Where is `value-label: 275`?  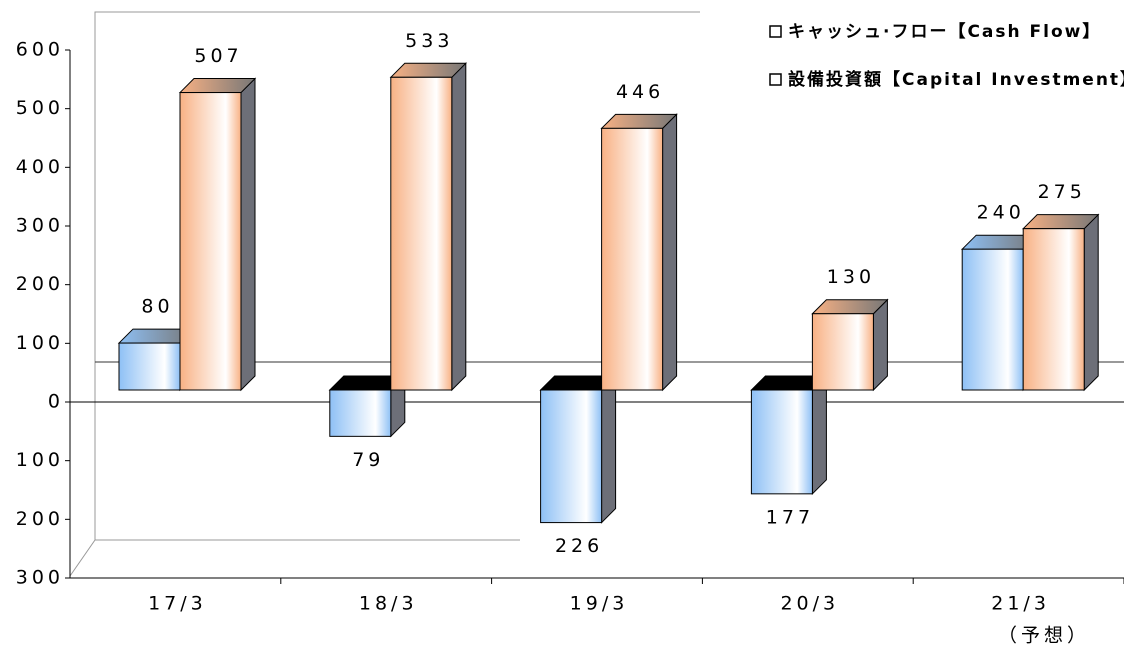
value-label: 275 is located at coordinates (1062, 192).